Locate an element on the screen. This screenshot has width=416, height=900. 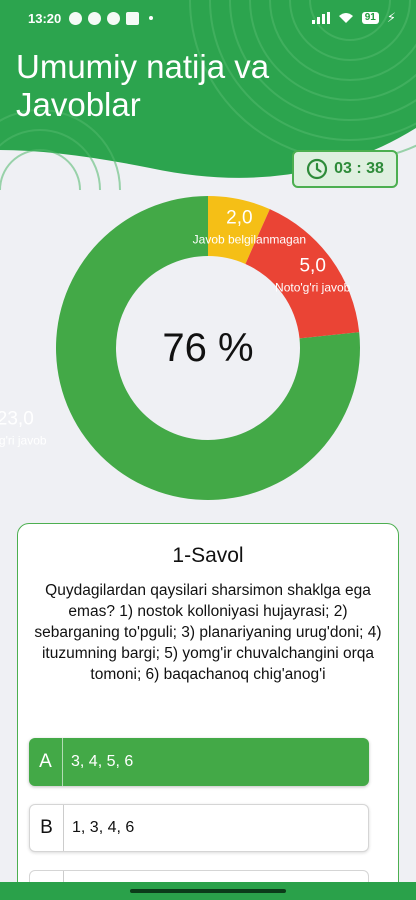
charging-icon: ⚡ is located at coordinates (391, 17).